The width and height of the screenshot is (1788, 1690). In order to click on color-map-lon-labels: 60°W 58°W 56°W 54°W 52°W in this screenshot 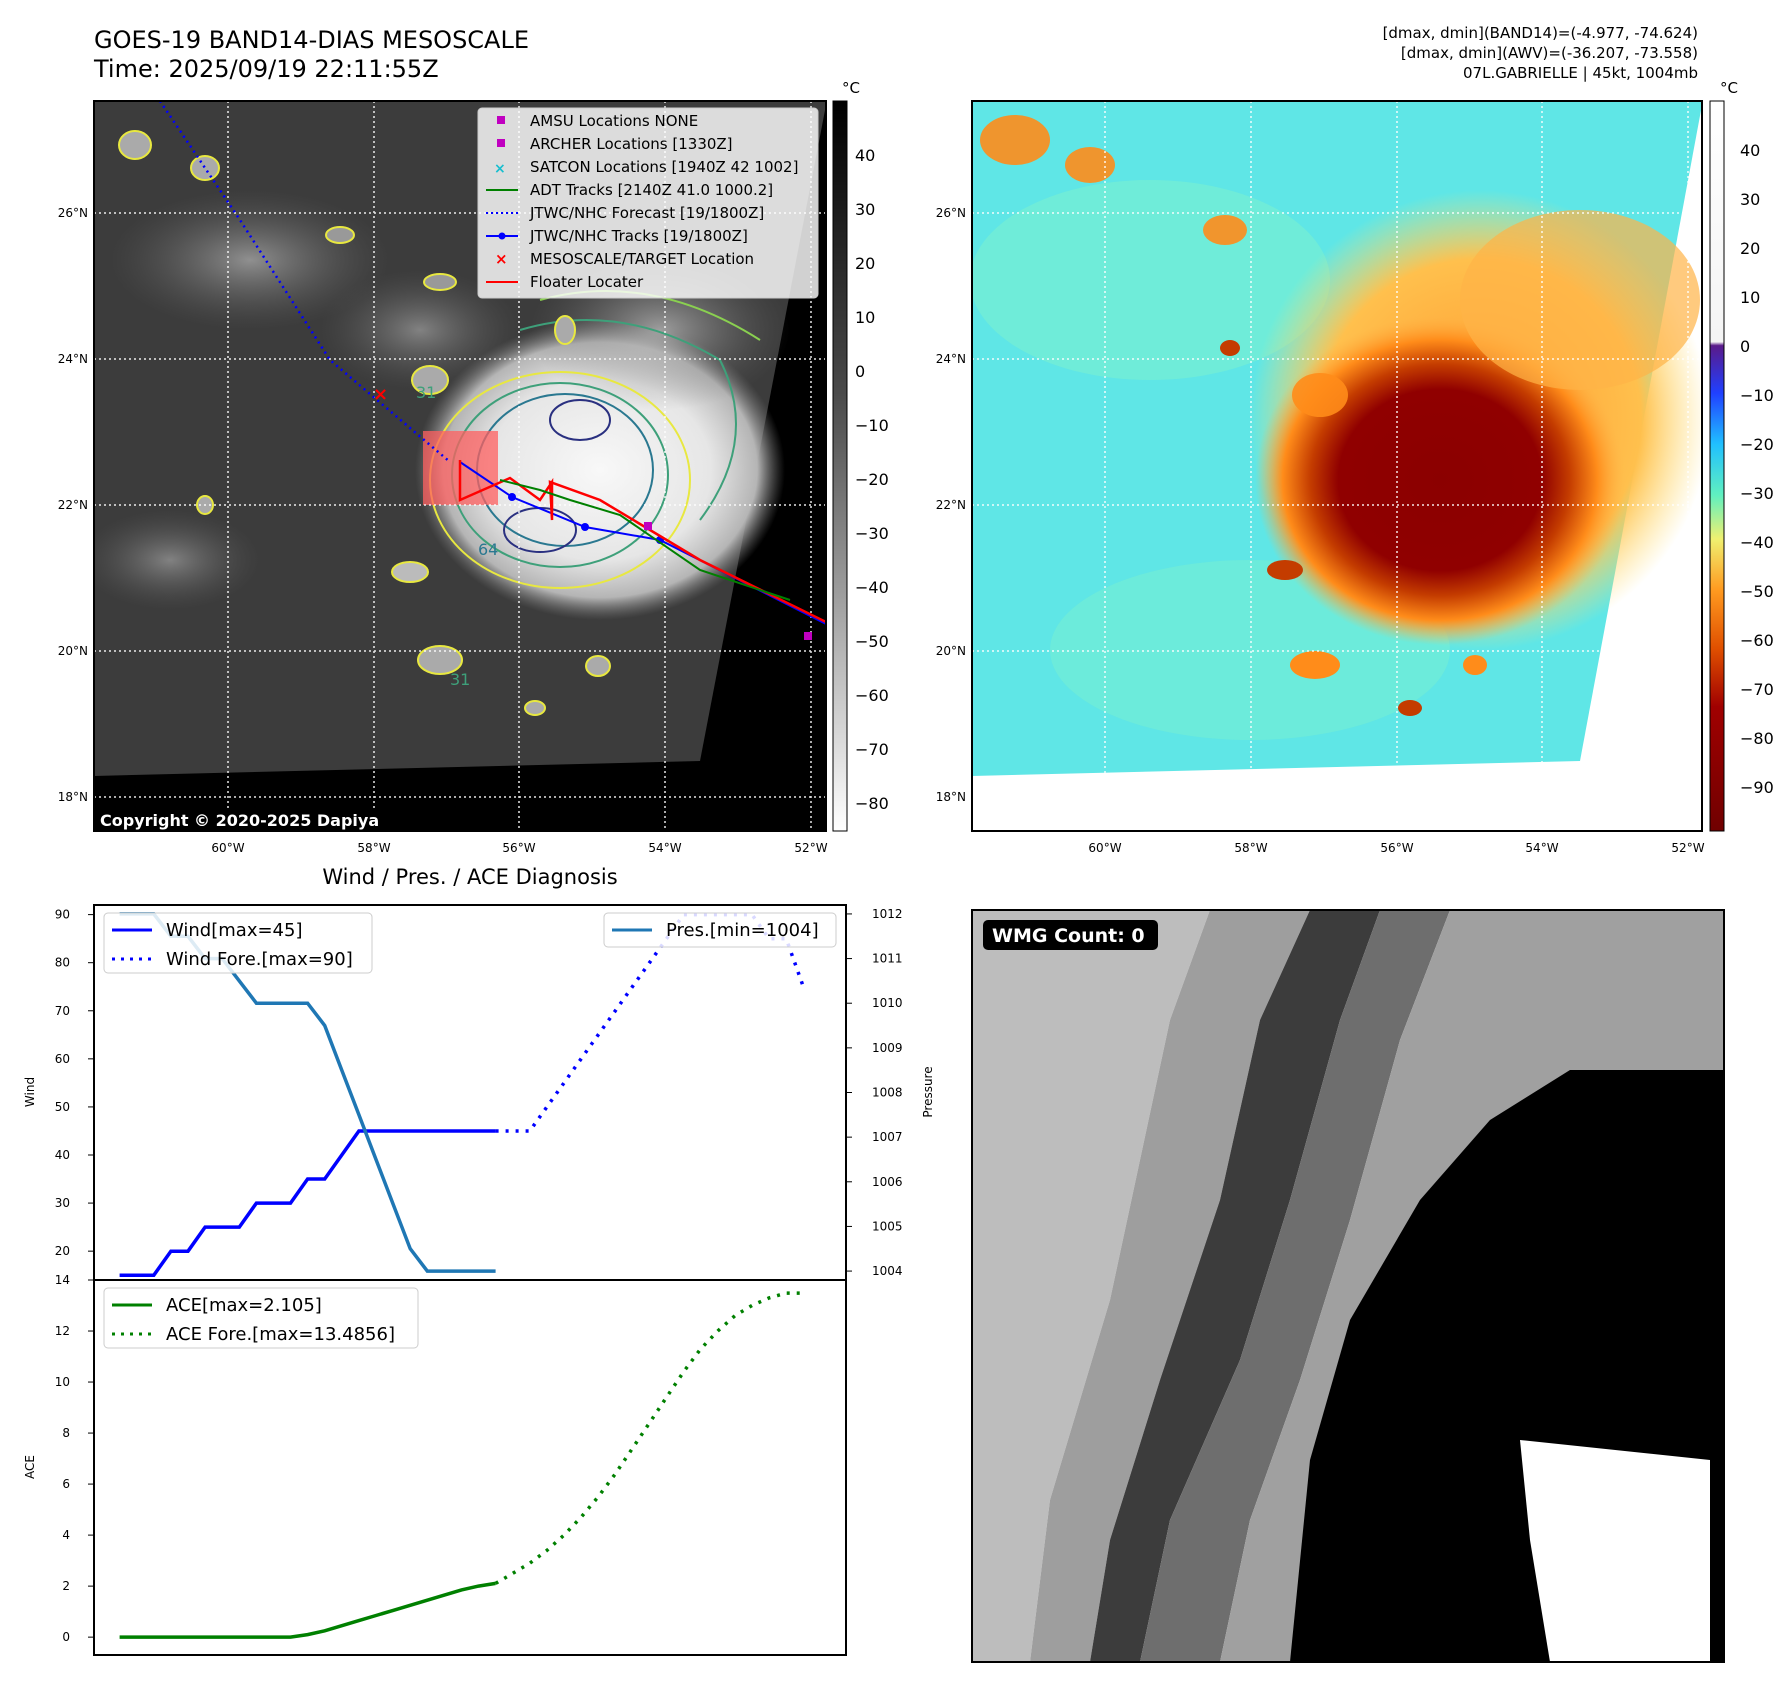, I will do `click(1396, 848)`.